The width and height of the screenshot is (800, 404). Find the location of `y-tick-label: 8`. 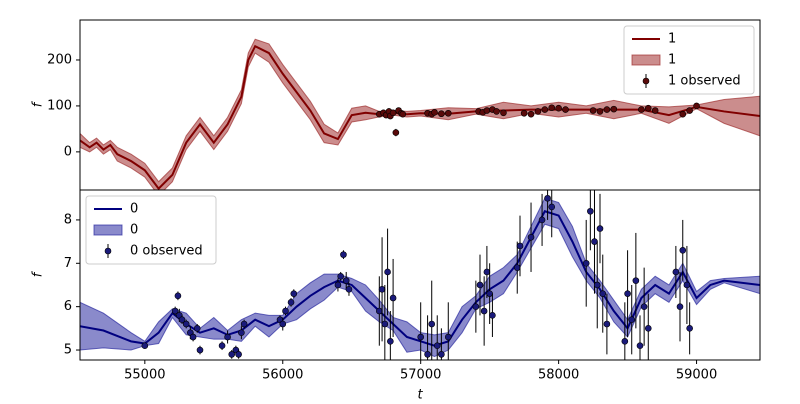

y-tick-label: 8 is located at coordinates (68, 219).